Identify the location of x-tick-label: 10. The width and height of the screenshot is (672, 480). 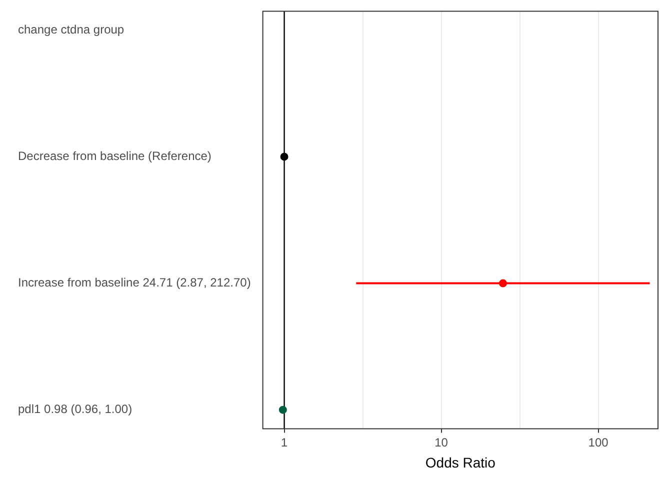
(441, 442).